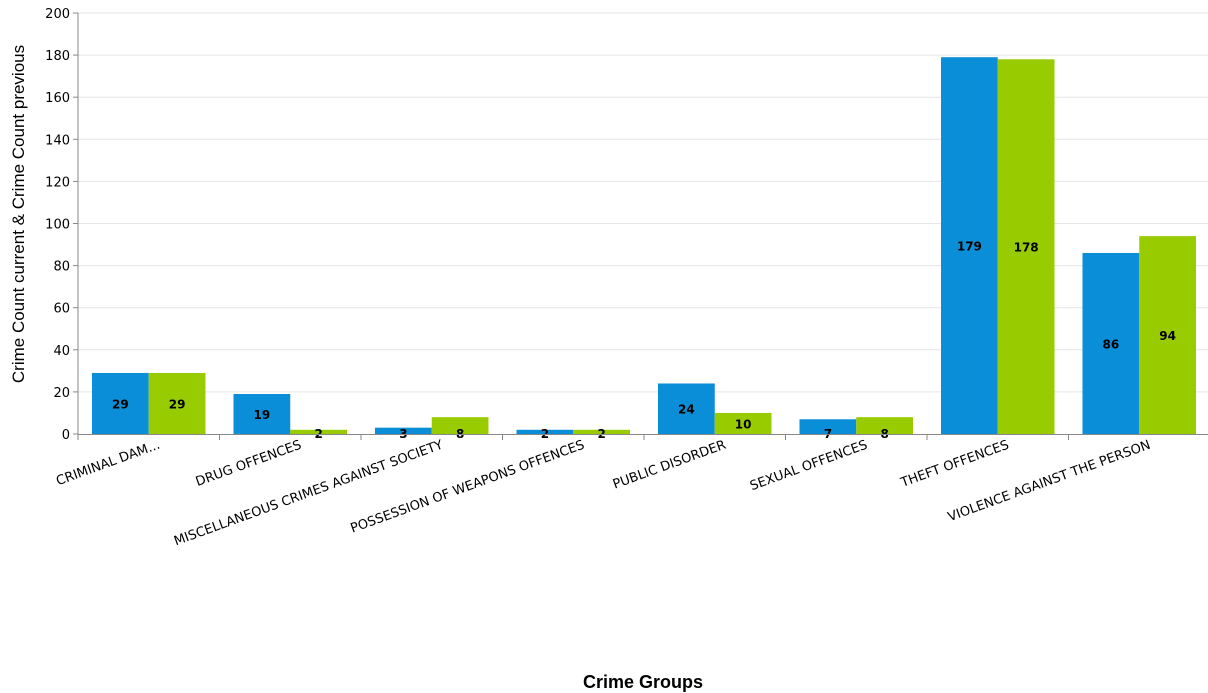 The image size is (1208, 693). I want to click on y-tick-label: 60, so click(61, 309).